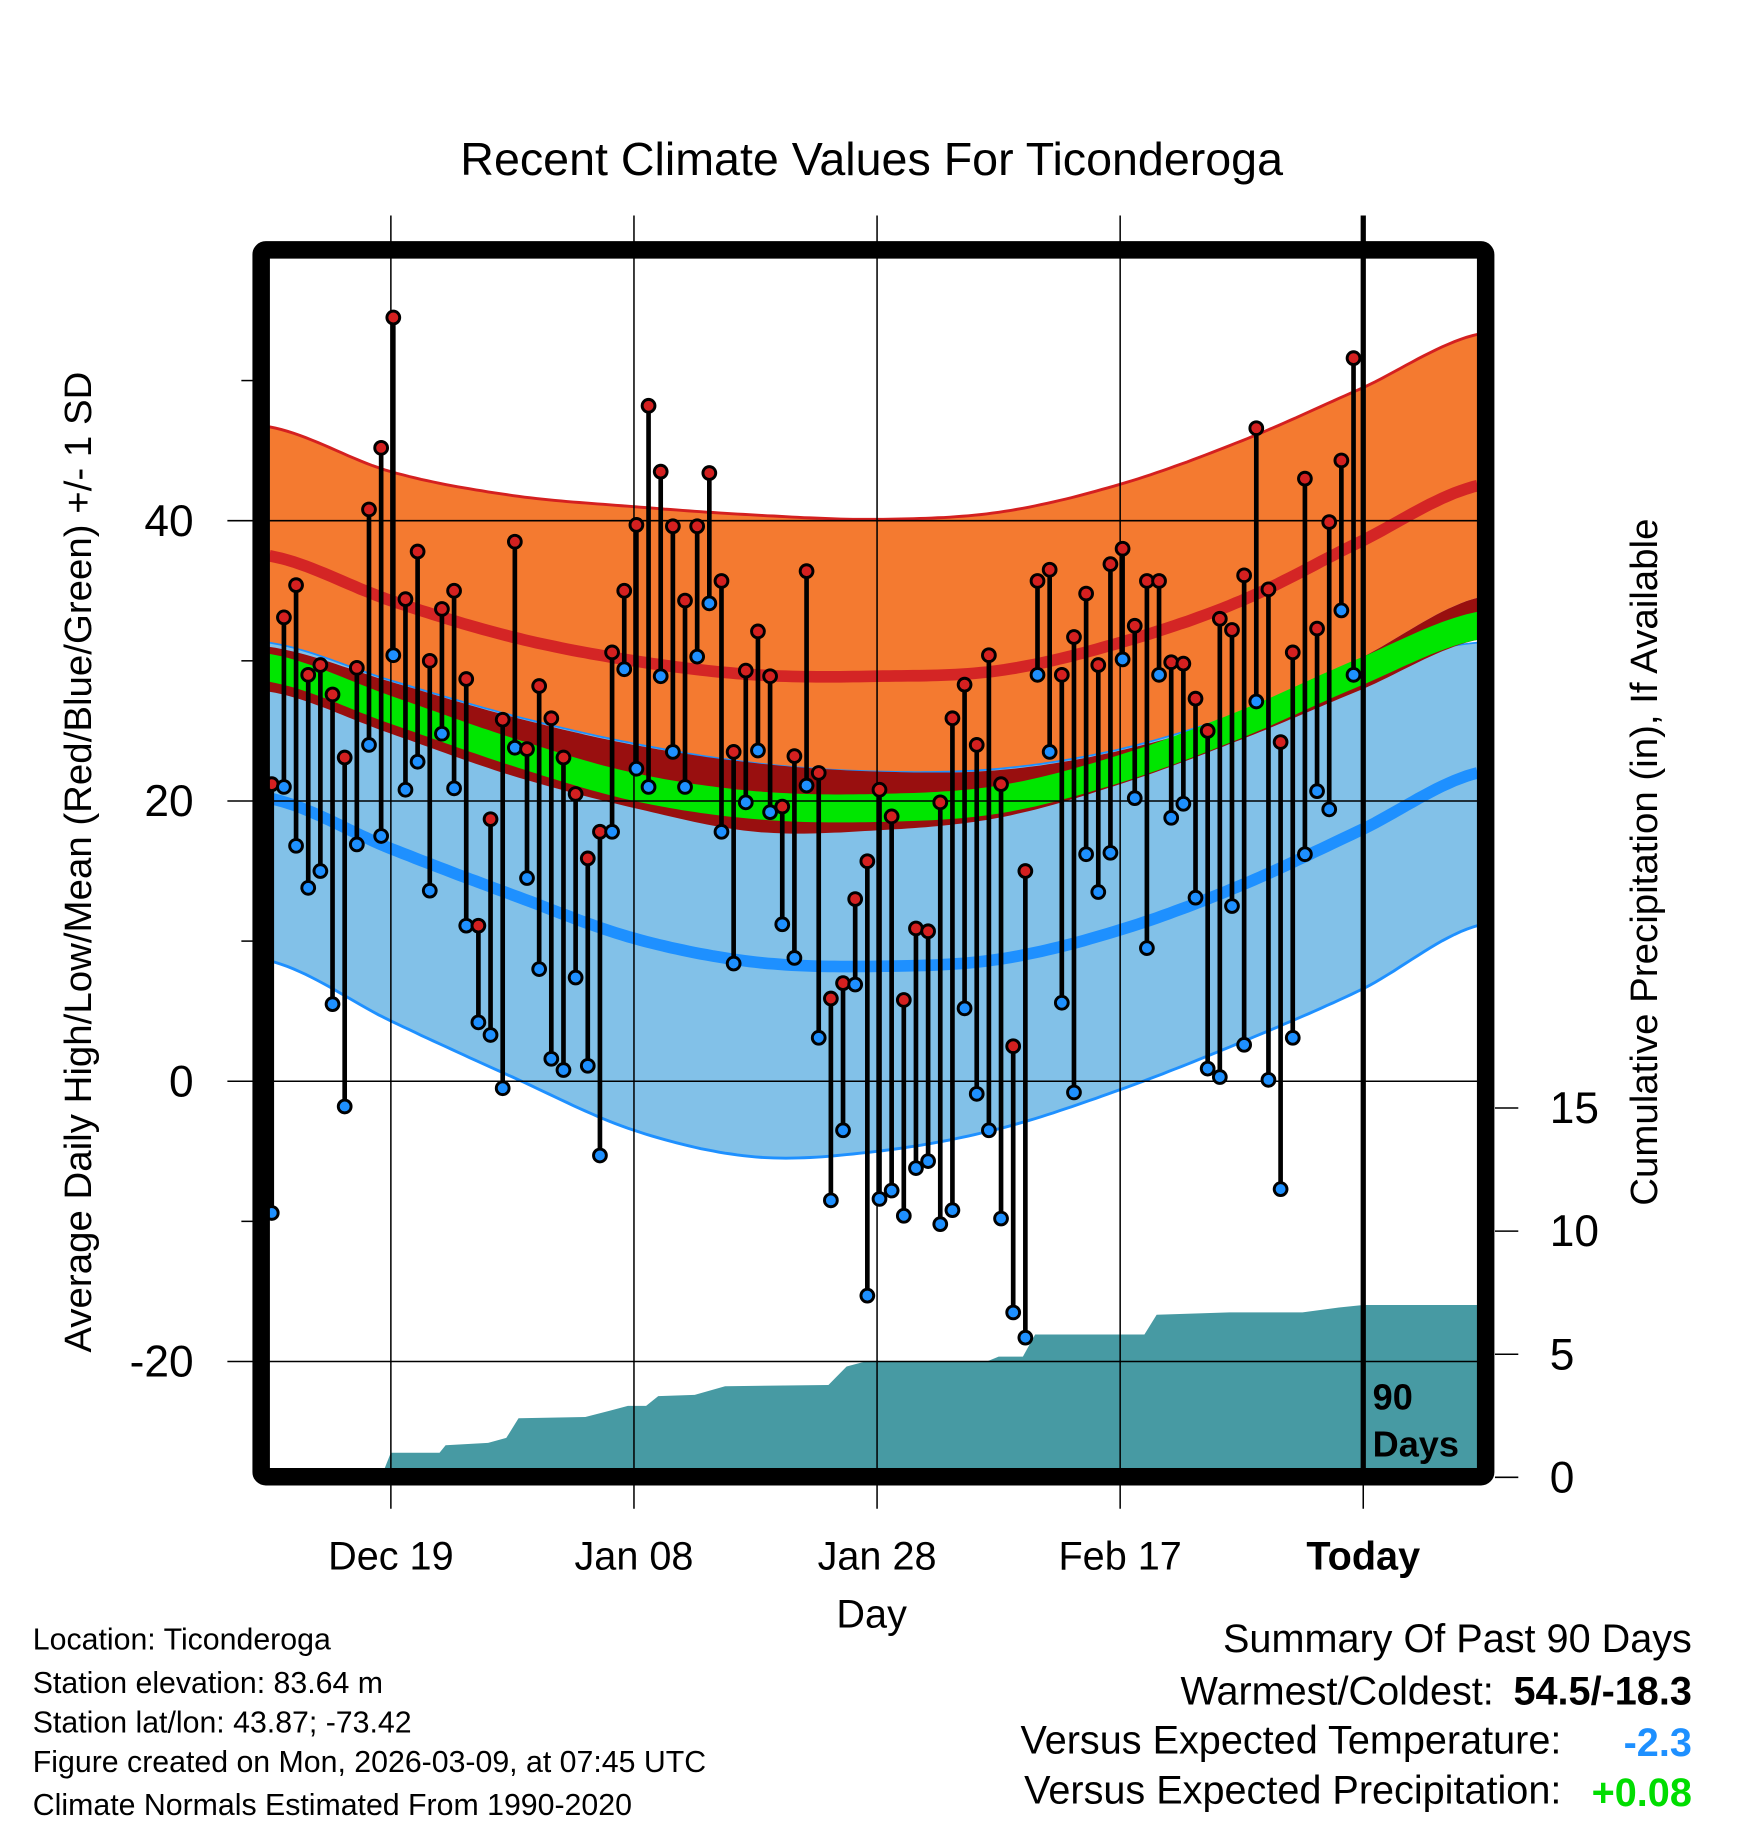  Describe the element at coordinates (1642, 1793) in the screenshot. I see `precip-anomaly-value: +0.08` at that location.